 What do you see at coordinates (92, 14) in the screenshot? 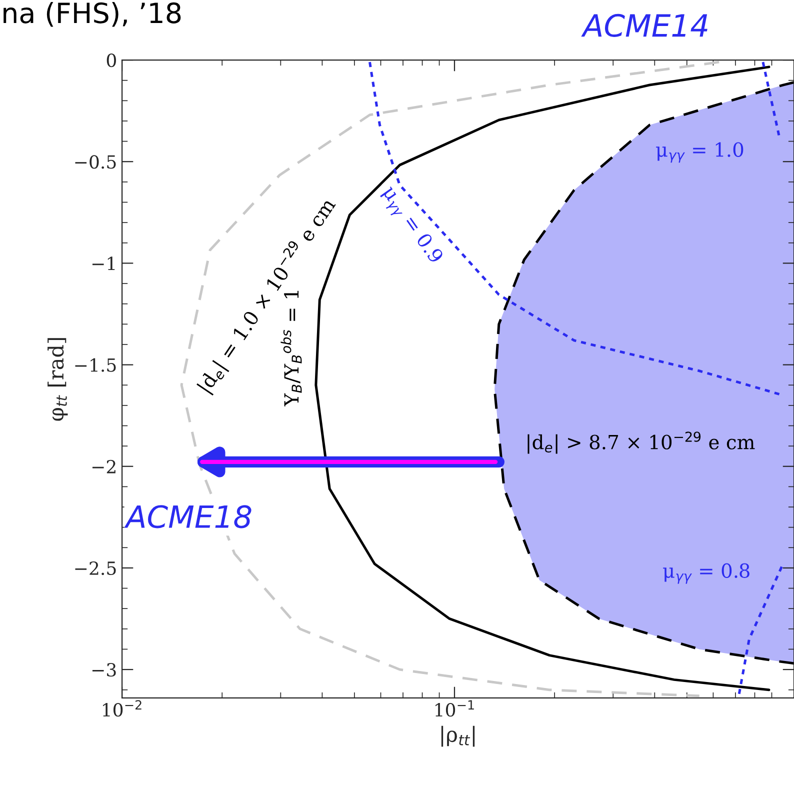
I see `text: na (FHS), ’18` at bounding box center [92, 14].